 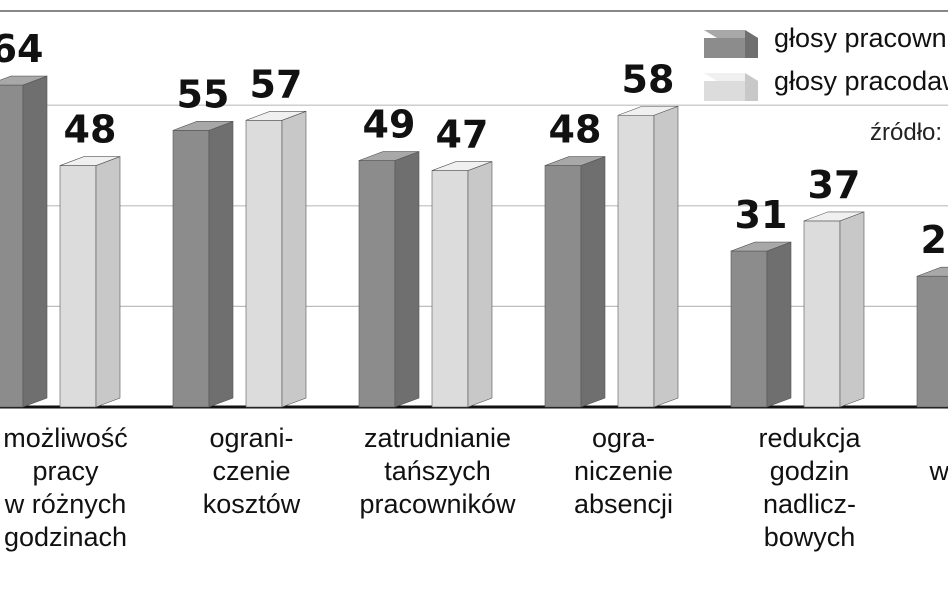 I want to click on value-label-employees-1: 55, so click(x=203, y=94).